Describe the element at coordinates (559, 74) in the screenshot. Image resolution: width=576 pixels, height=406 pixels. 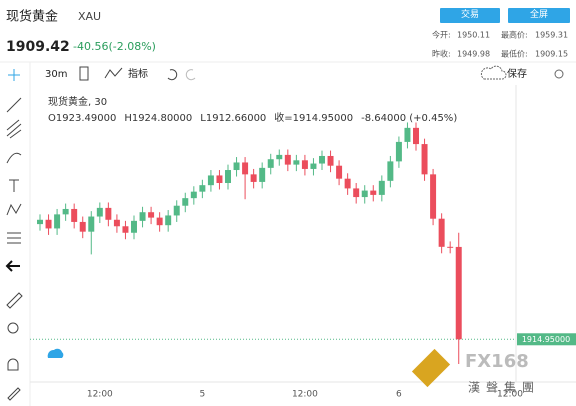
I see `settings-icon` at that location.